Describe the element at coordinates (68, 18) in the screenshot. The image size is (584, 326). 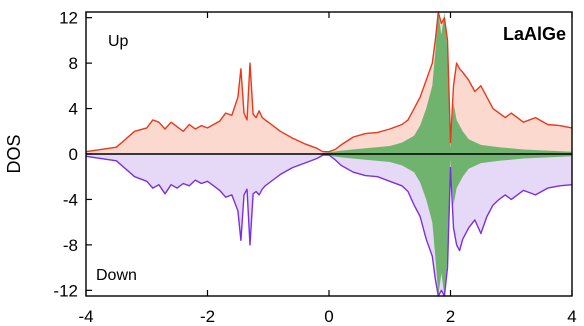
I see `y-tick-label: 12` at that location.